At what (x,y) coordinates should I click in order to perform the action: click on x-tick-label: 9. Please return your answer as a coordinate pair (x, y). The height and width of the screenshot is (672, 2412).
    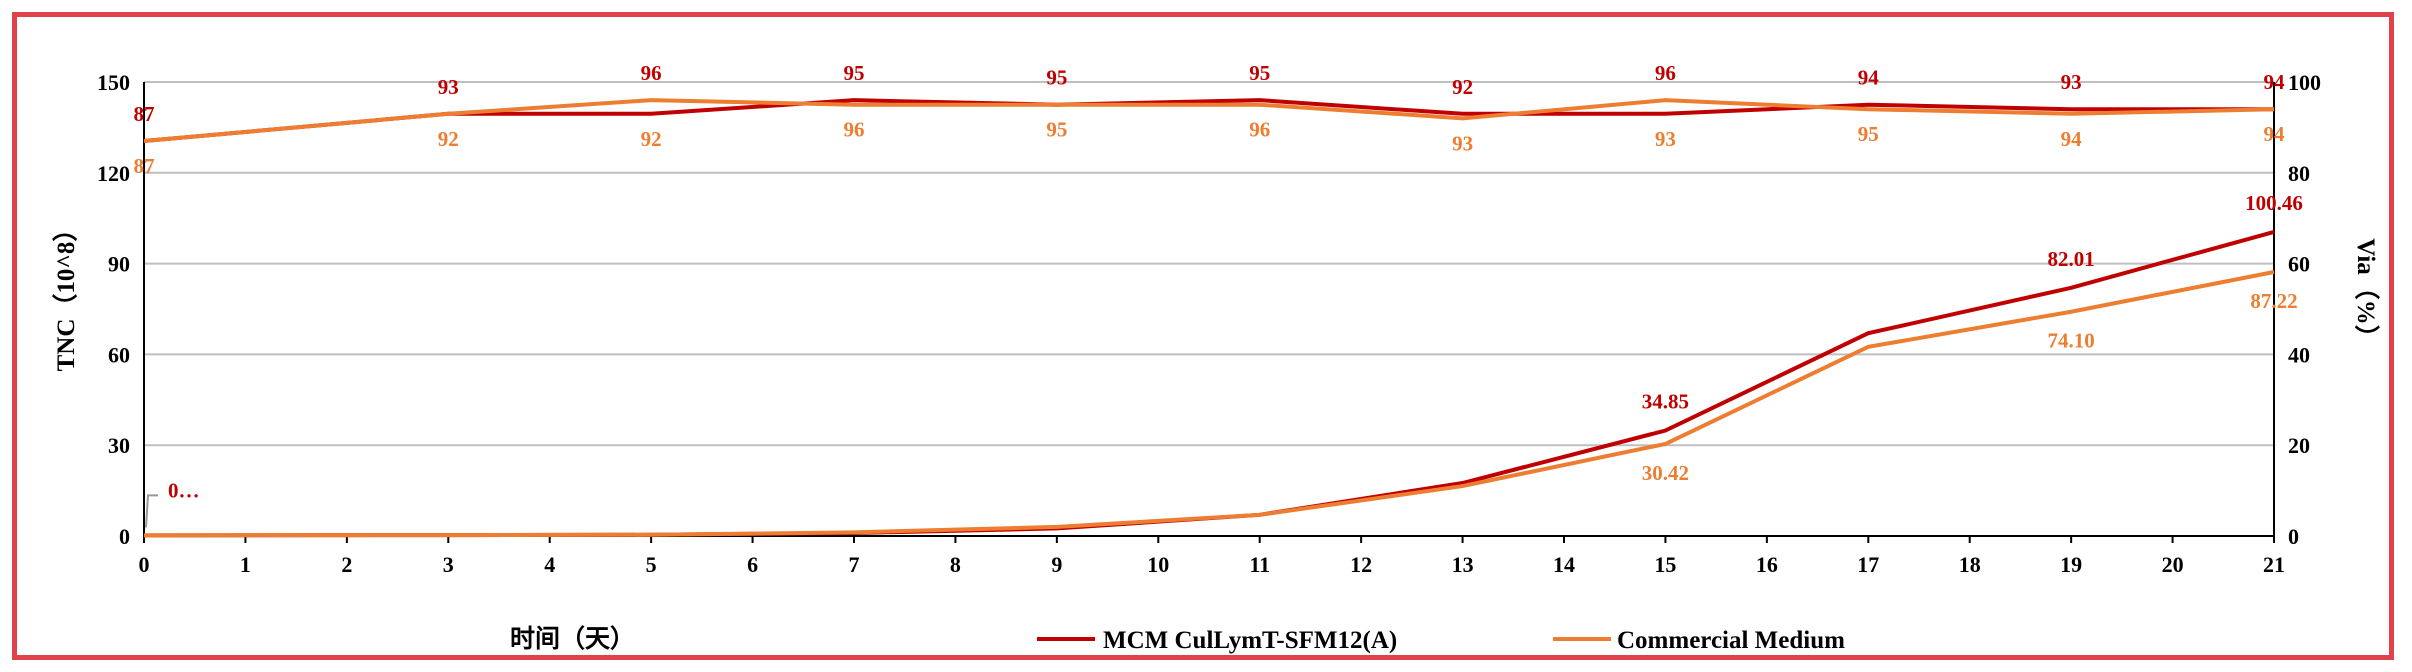
    Looking at the image, I should click on (1056, 564).